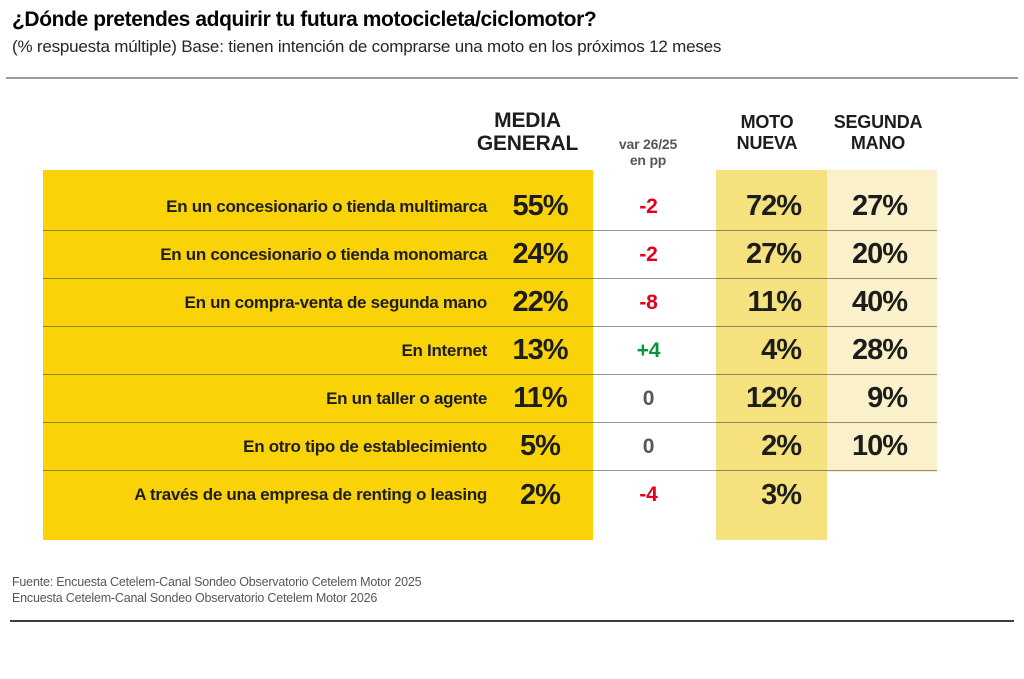  I want to click on var-value: -8, so click(648, 302).